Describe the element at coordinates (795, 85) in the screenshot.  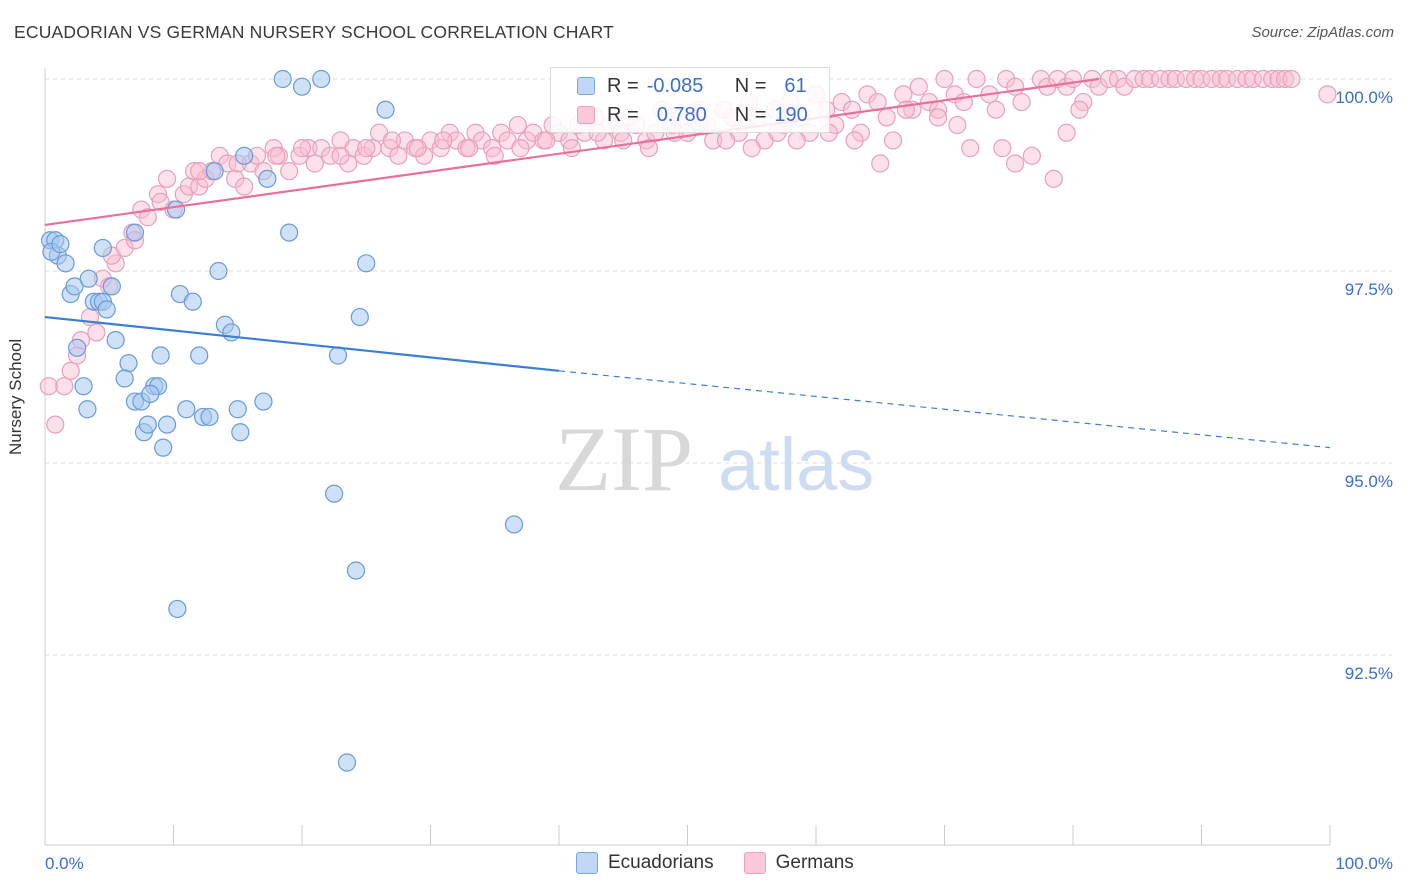
I see `legend-n-value: 61` at that location.